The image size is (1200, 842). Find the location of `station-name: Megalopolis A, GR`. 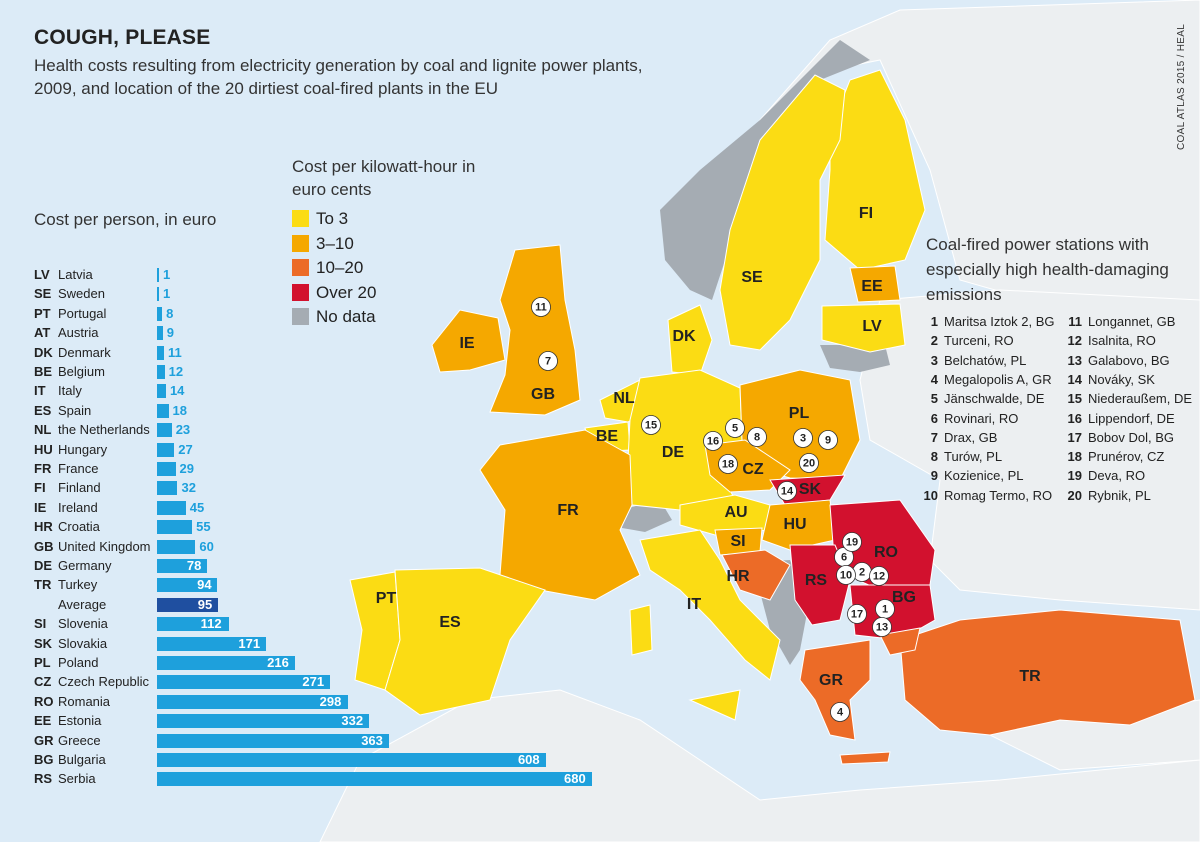

station-name: Megalopolis A, GR is located at coordinates (998, 379).